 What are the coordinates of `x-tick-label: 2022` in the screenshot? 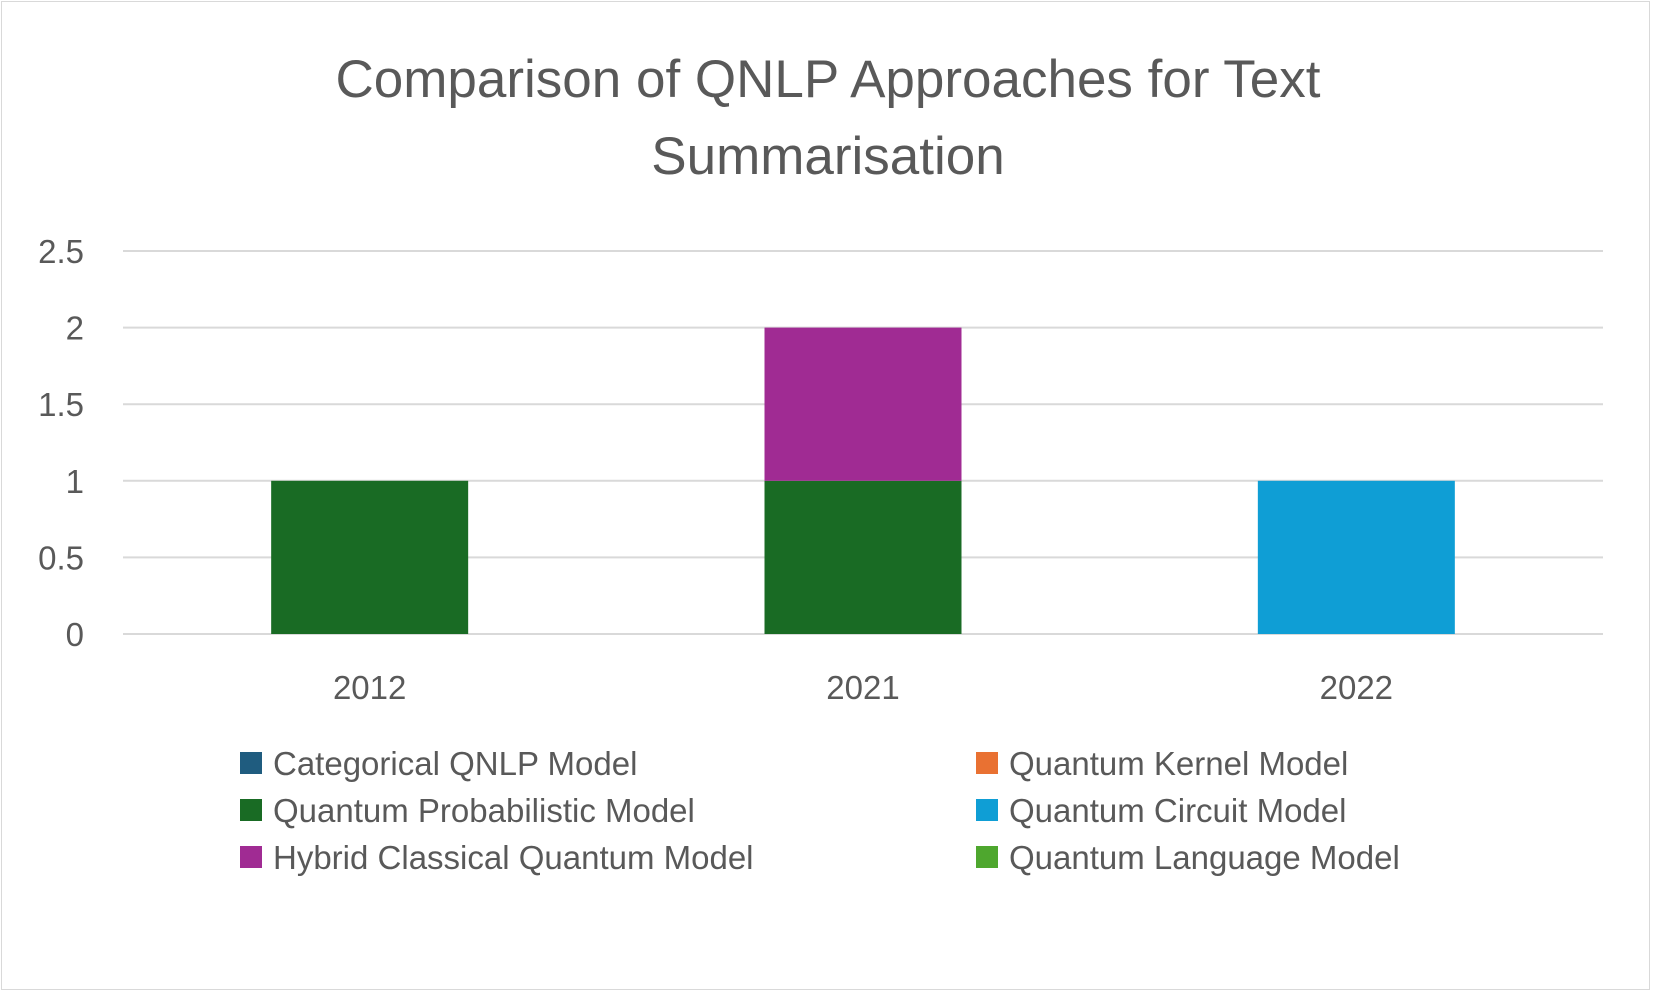 It's located at (1356, 687).